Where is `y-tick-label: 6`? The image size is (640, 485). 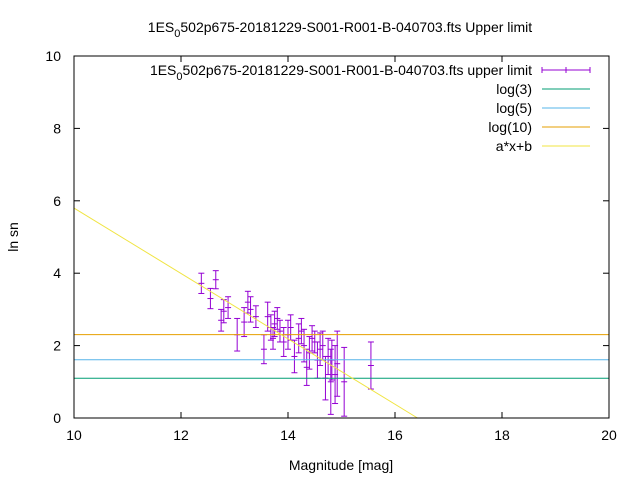 y-tick-label: 6 is located at coordinates (57, 201).